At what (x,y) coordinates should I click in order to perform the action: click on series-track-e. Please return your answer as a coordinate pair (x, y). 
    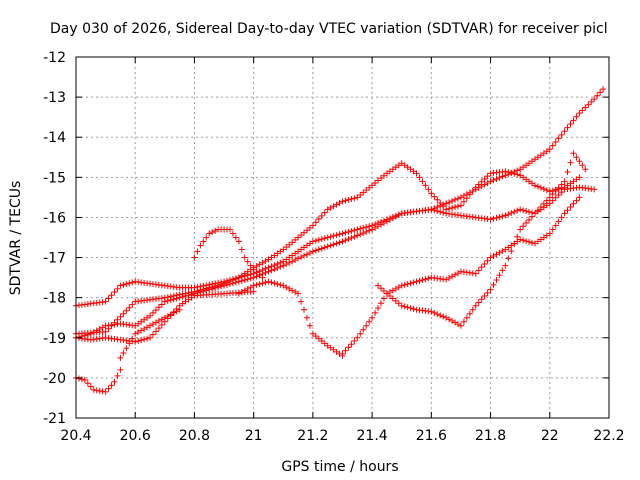
    Looking at the image, I should click on (228, 253).